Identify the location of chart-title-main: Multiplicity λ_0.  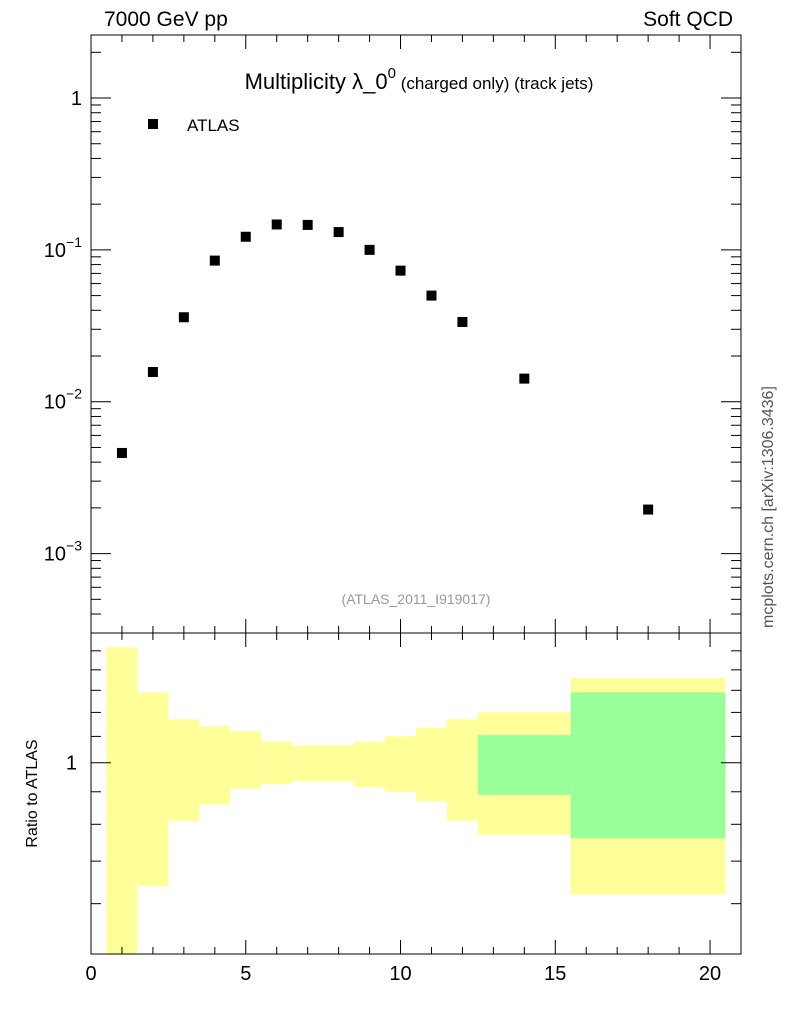
(316, 81).